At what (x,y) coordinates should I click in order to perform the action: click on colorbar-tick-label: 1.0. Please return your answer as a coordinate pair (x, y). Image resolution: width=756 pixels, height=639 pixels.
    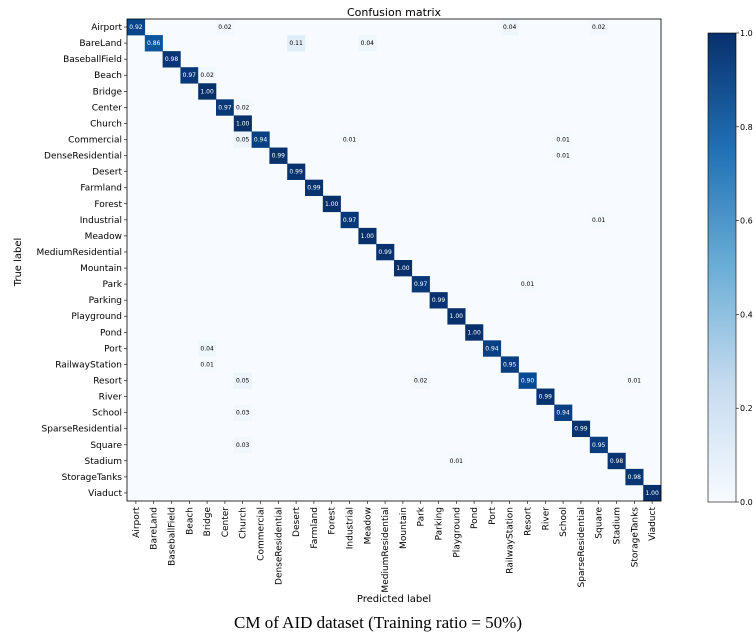
    Looking at the image, I should click on (746, 33).